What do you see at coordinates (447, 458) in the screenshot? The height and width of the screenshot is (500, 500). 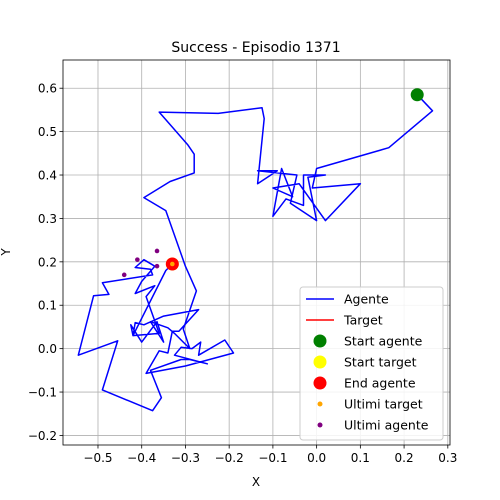 I see `x-tick-label: 0.3` at bounding box center [447, 458].